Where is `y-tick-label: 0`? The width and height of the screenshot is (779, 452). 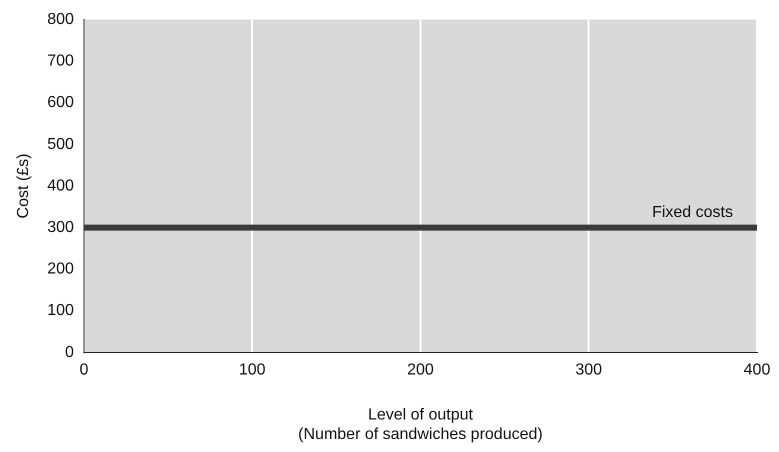
y-tick-label: 0 is located at coordinates (69, 352).